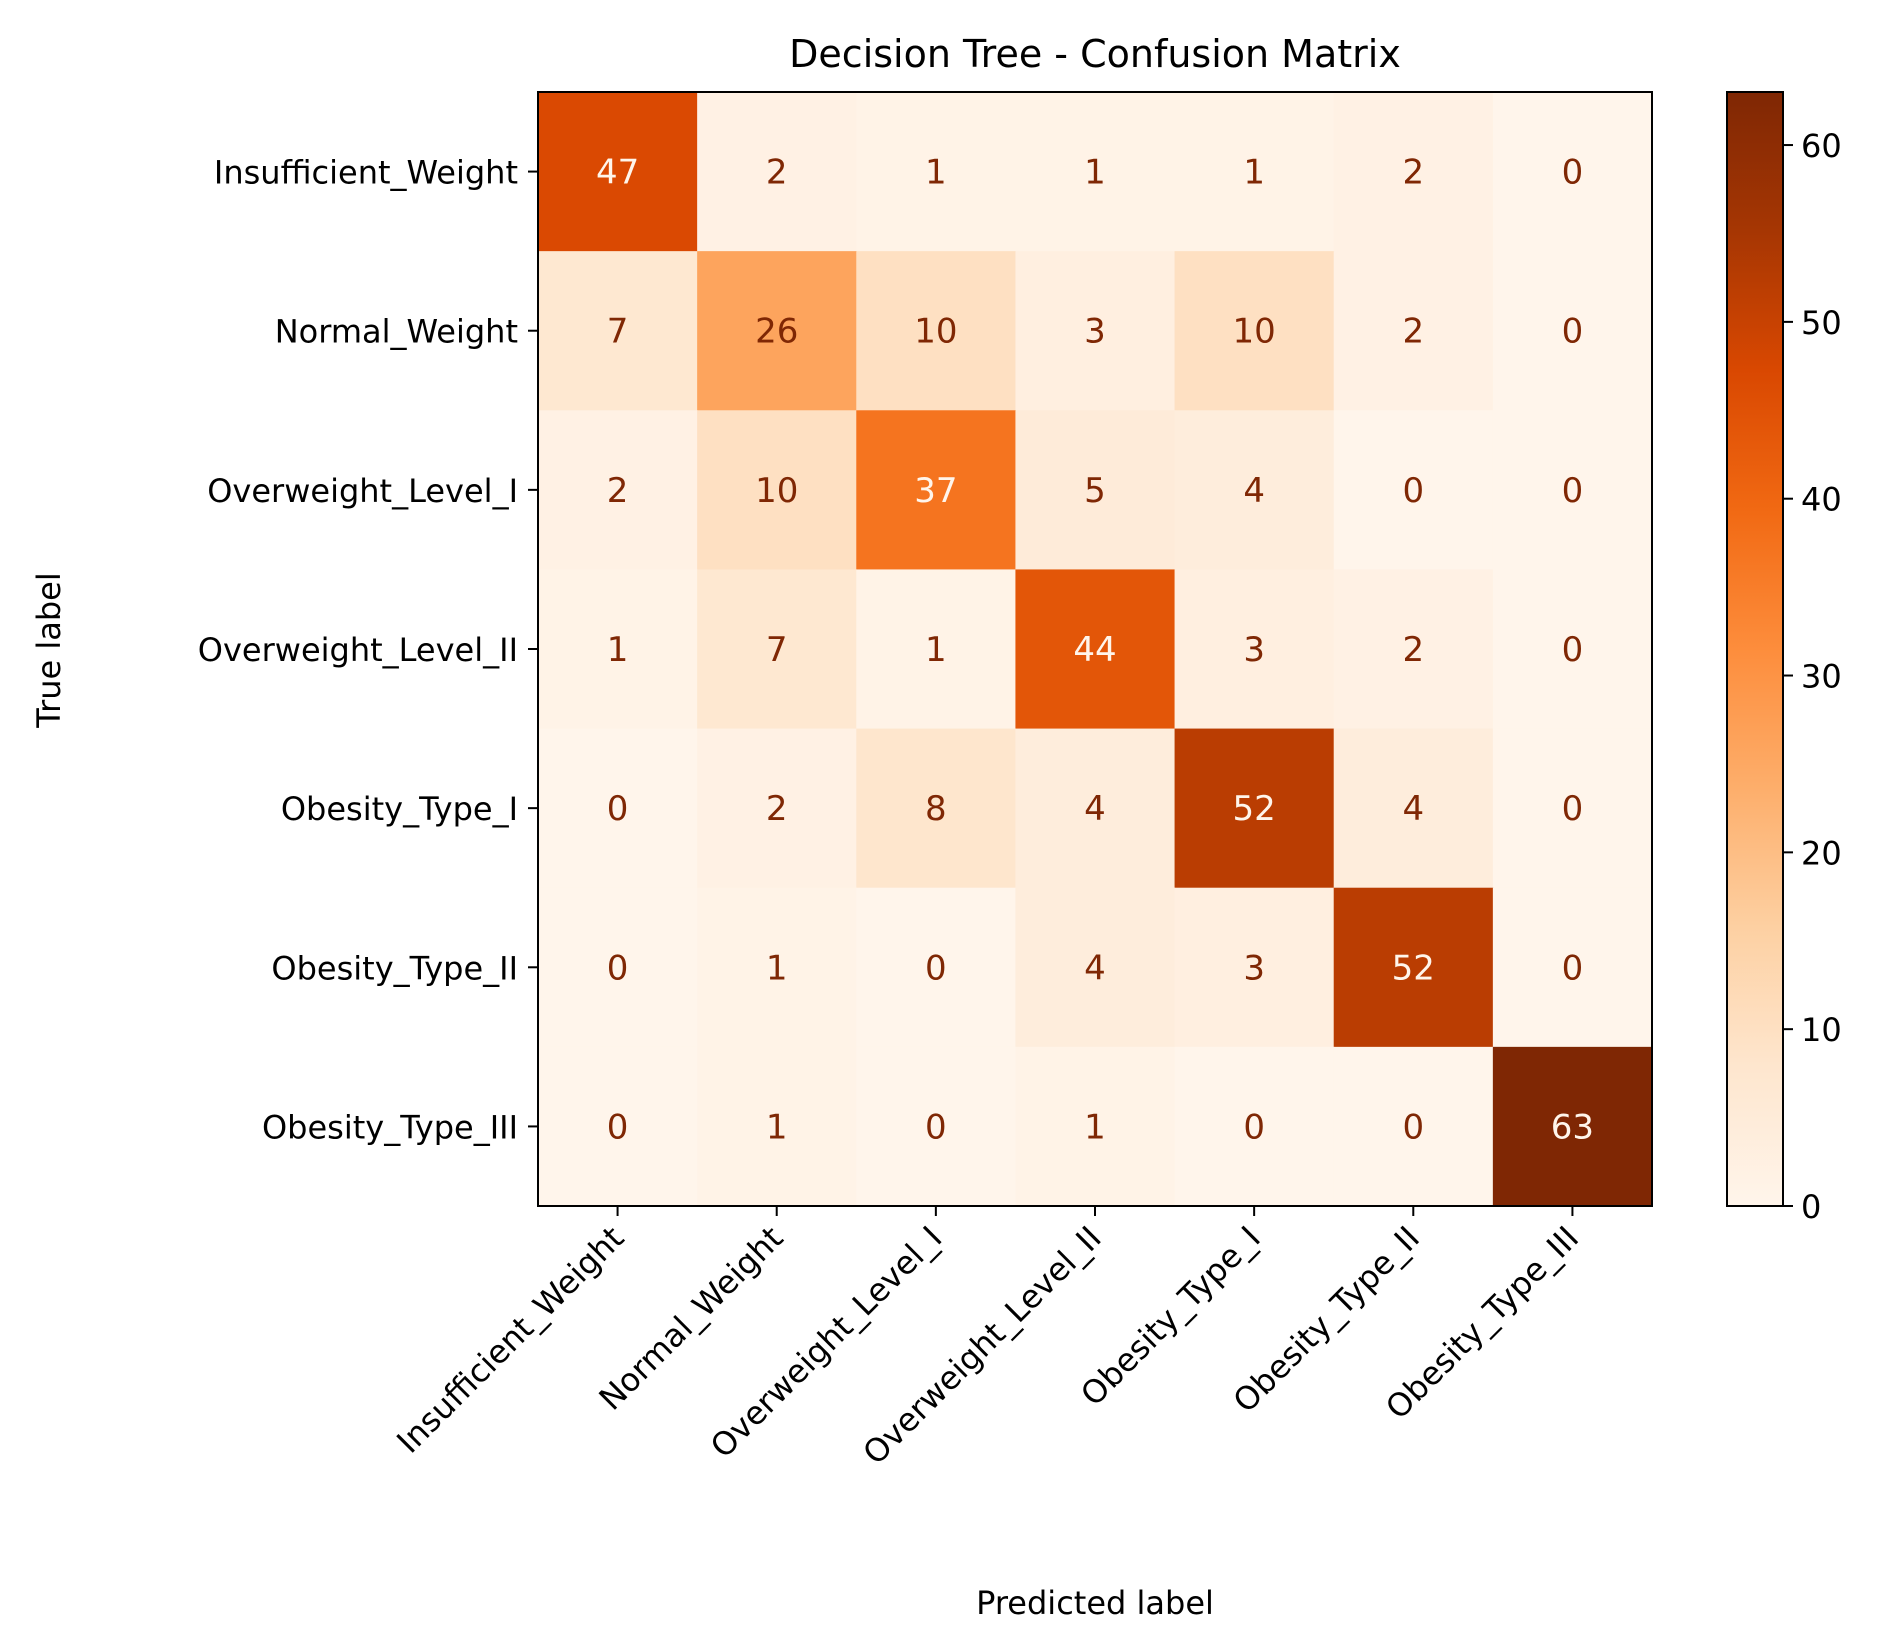 This screenshot has width=1885, height=1644. Describe the element at coordinates (1821, 500) in the screenshot. I see `colorbar-tick-label: 40` at that location.